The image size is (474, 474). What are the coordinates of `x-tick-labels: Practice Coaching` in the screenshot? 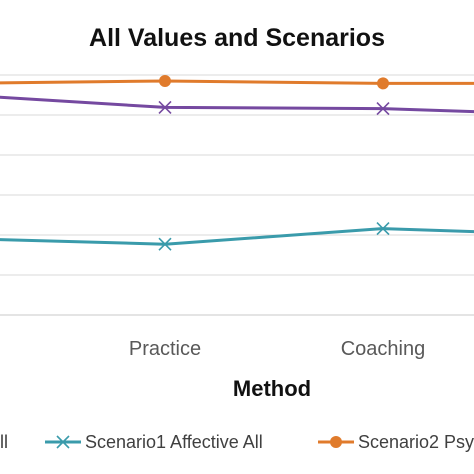 It's located at (277, 349).